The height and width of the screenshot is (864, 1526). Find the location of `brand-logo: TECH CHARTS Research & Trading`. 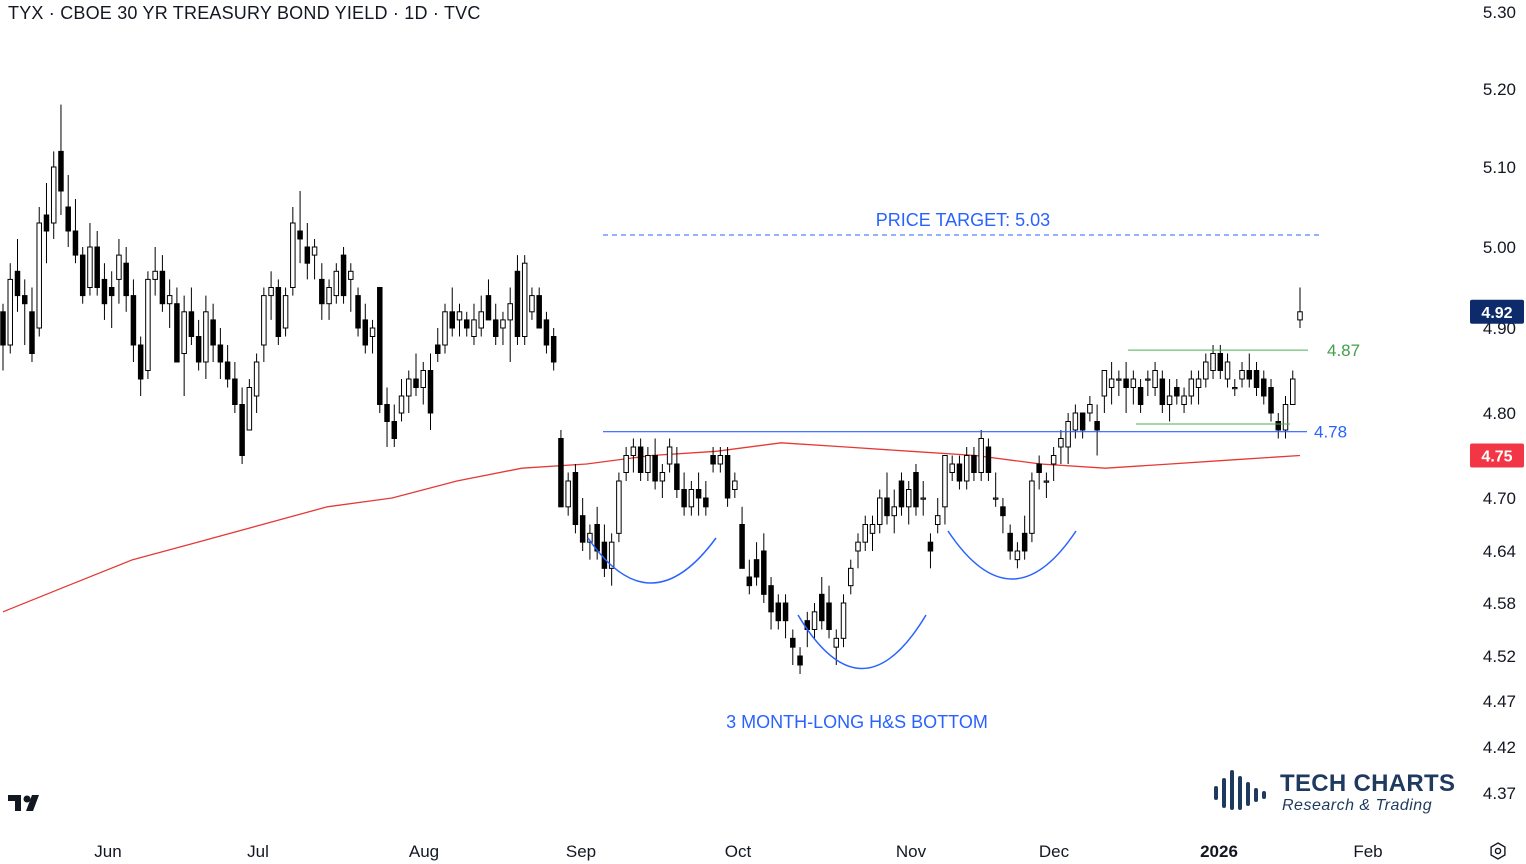

brand-logo: TECH CHARTS Research & Trading is located at coordinates (1333, 794).